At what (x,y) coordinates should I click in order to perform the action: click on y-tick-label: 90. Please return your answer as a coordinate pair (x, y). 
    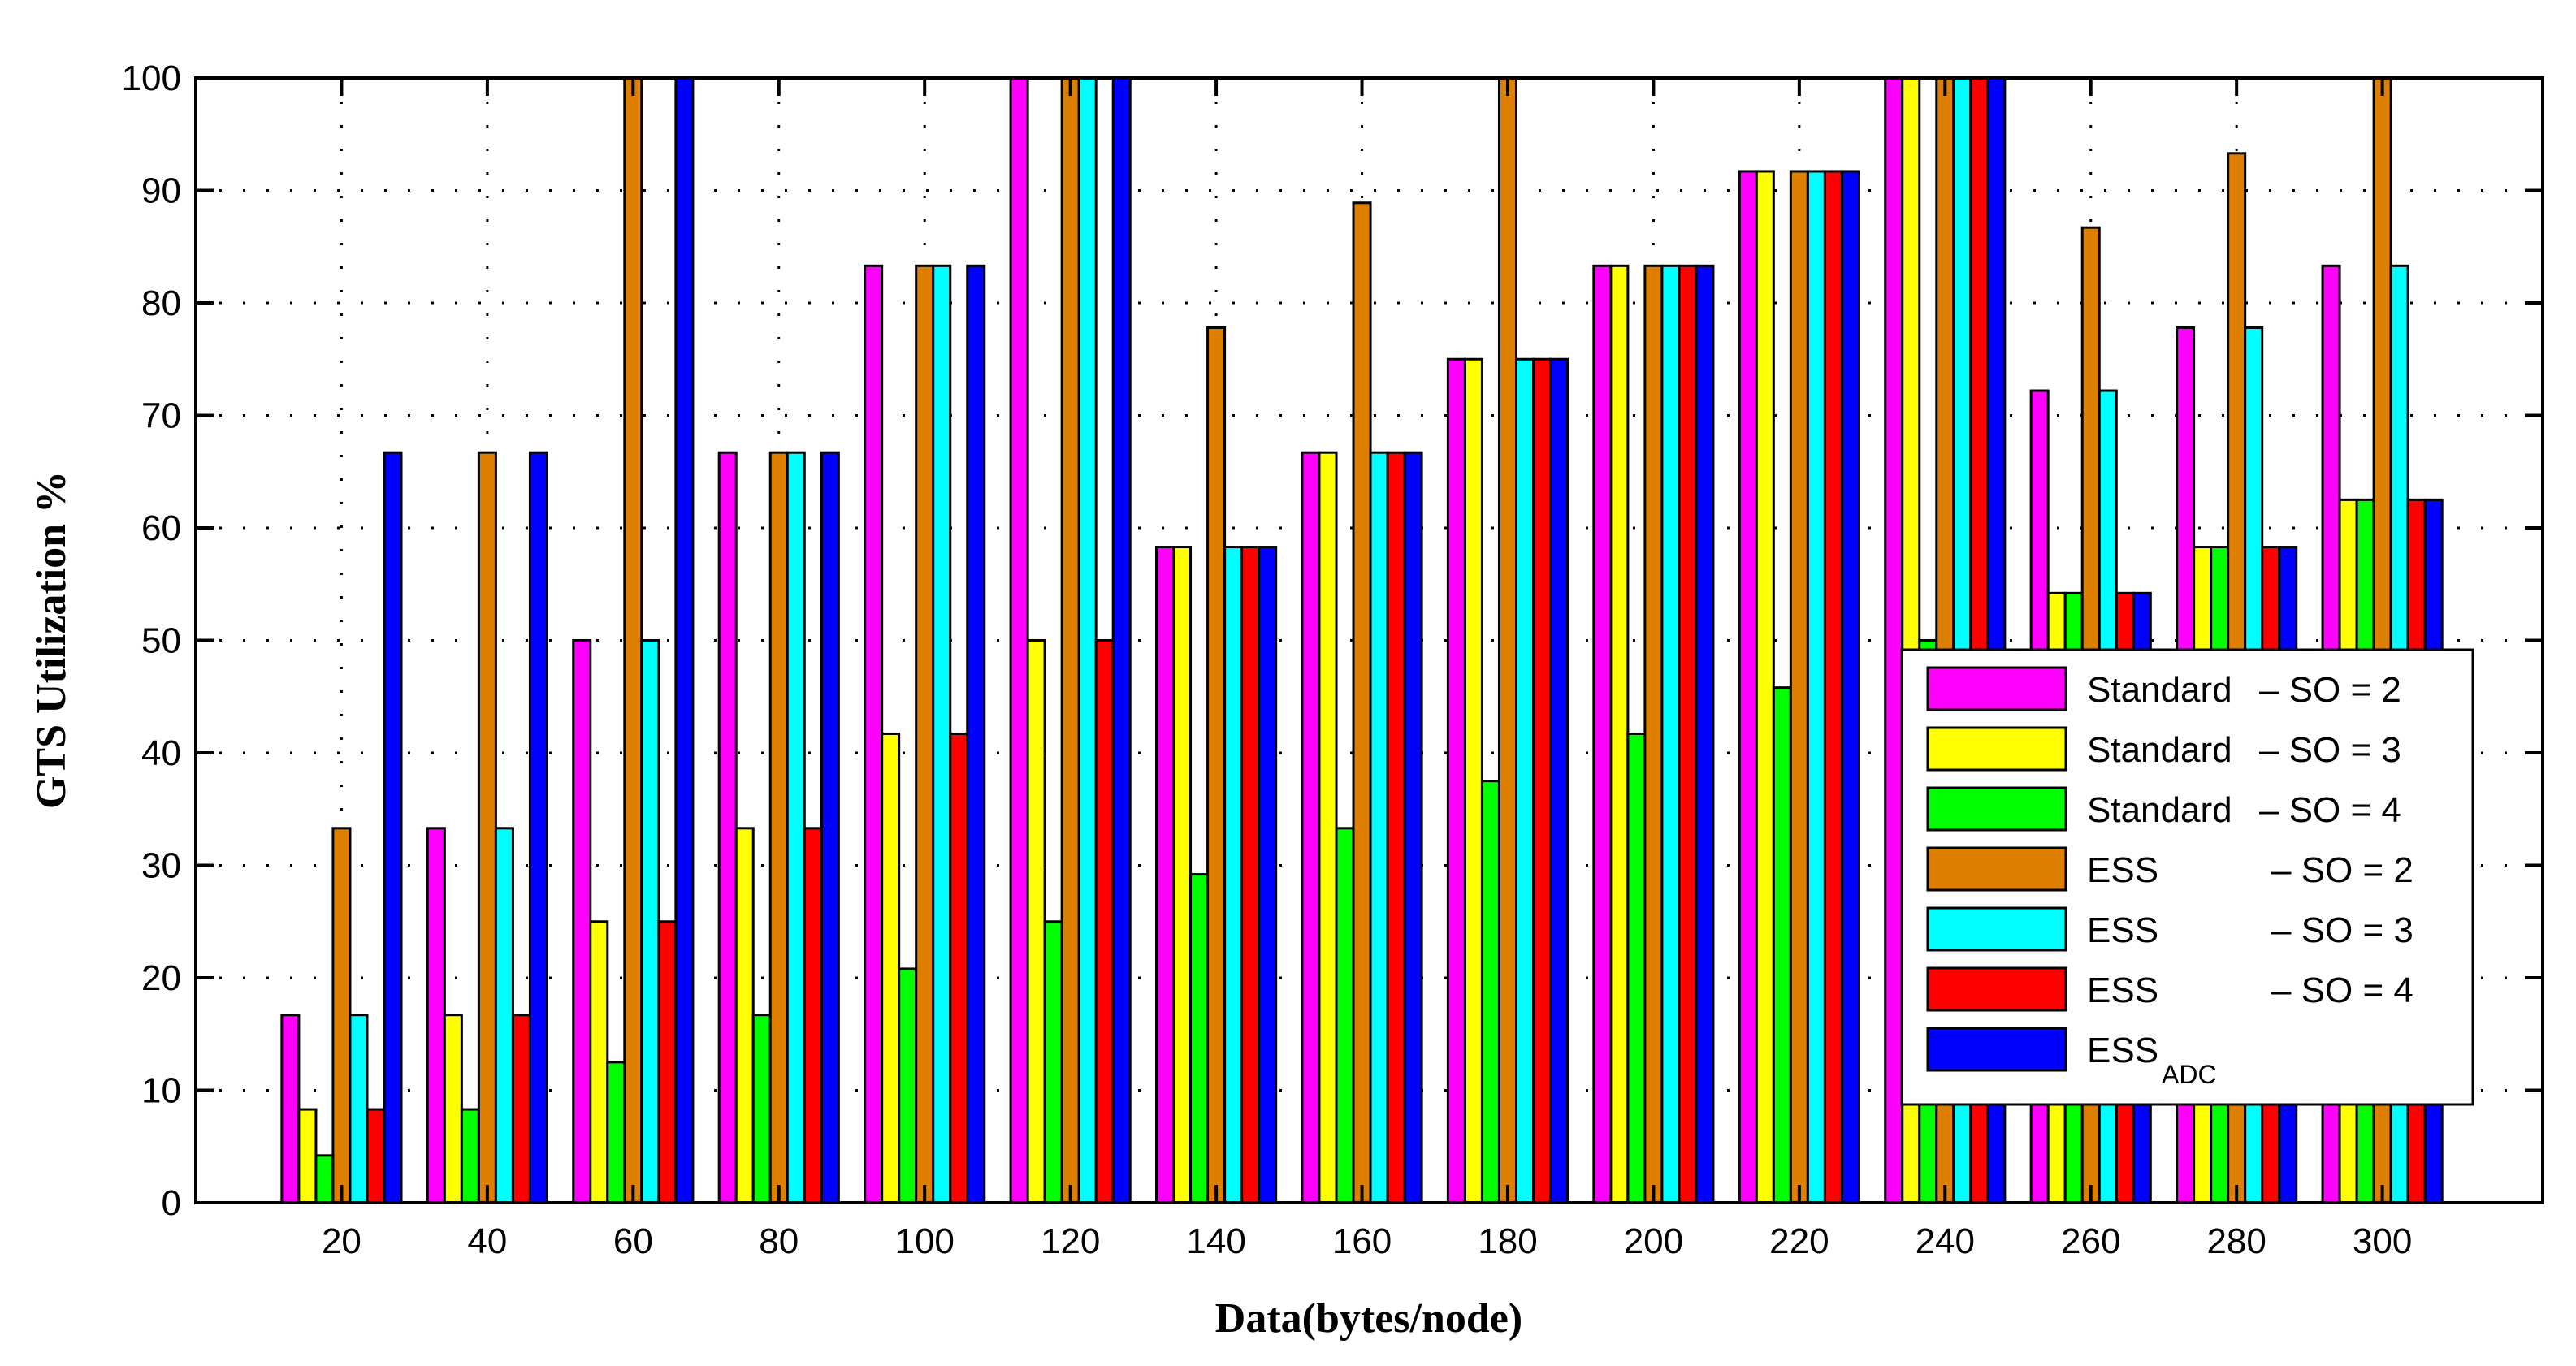
    Looking at the image, I should click on (161, 191).